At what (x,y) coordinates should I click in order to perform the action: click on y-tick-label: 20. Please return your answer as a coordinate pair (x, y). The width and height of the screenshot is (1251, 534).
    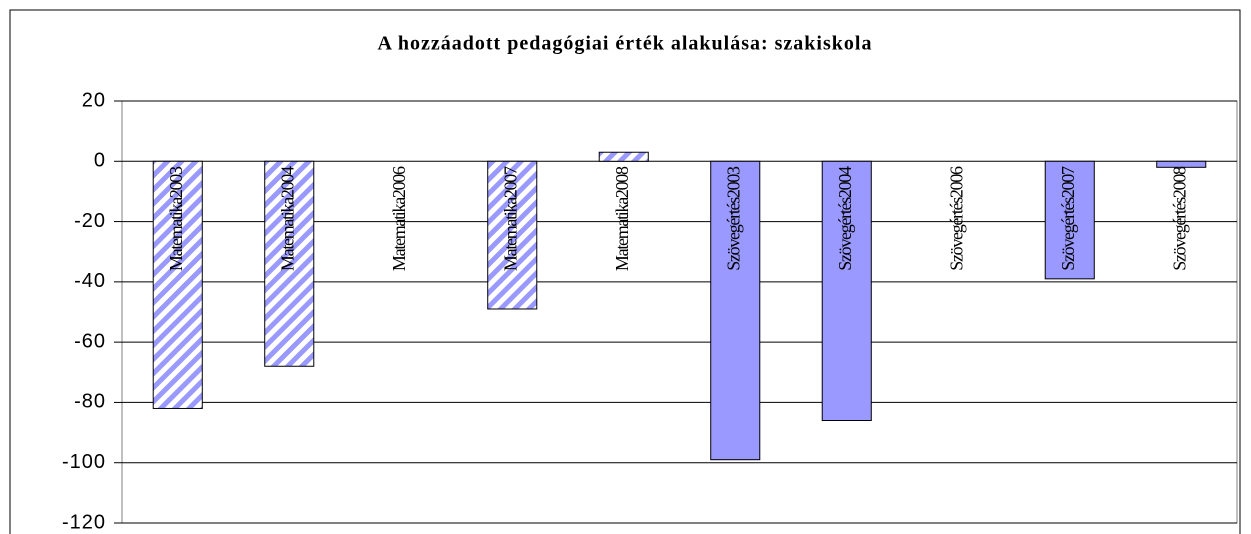
    Looking at the image, I should click on (94, 100).